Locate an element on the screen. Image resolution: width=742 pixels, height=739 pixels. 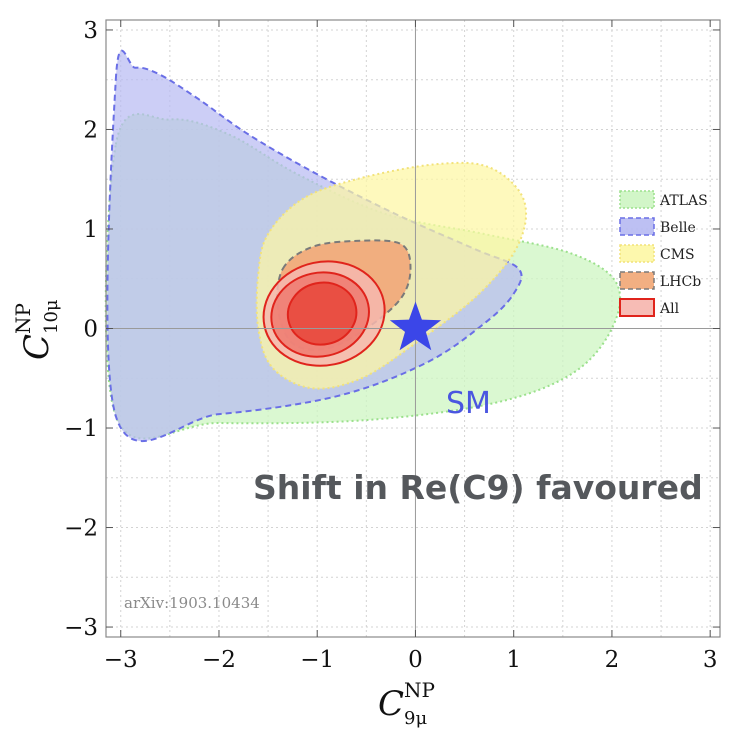
x-tick-label: −3 is located at coordinates (121, 660).